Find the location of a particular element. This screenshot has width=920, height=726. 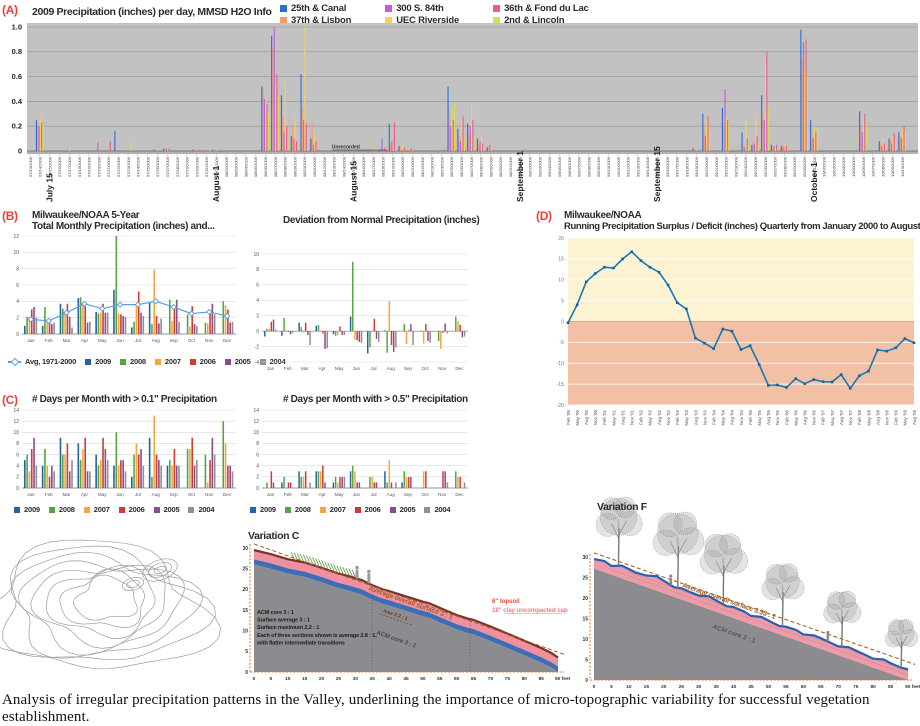

svg-text: ACM core 3 : 1 is located at coordinates (275, 613).